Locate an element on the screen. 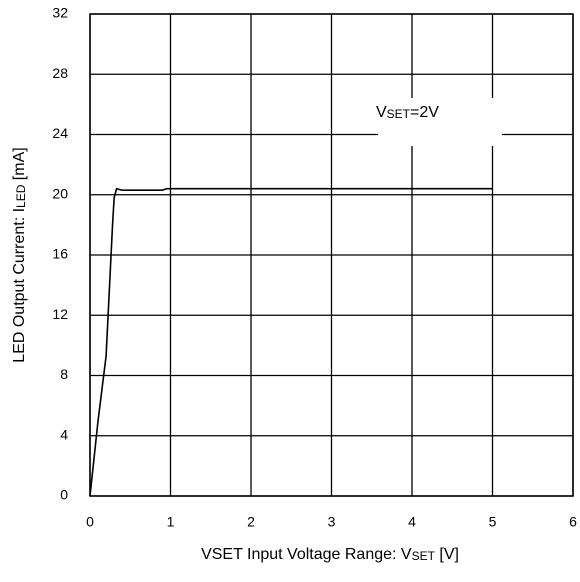 Image resolution: width=580 pixels, height=582 pixels. y-axis-title-sub: LED is located at coordinates (21, 196).